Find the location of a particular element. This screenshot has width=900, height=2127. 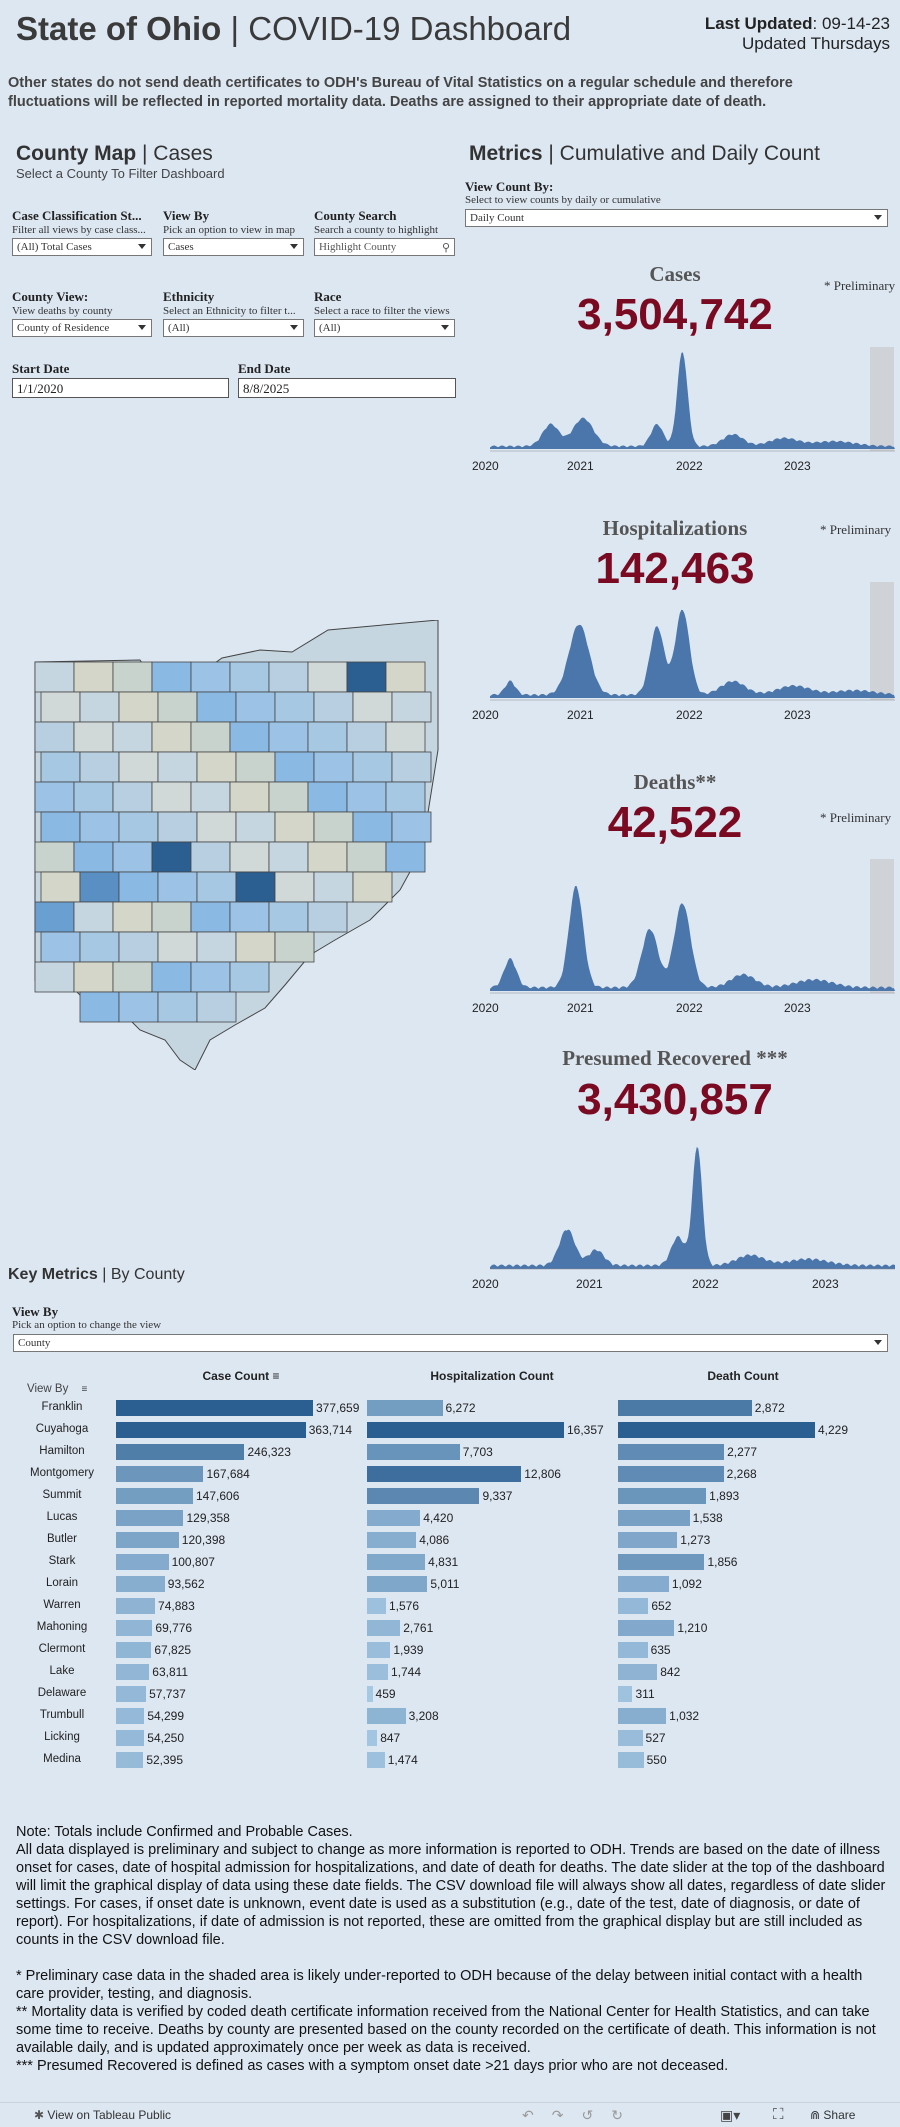

table-row: Hamilton 246,323 7,703 2,277 is located at coordinates (450, 1452).